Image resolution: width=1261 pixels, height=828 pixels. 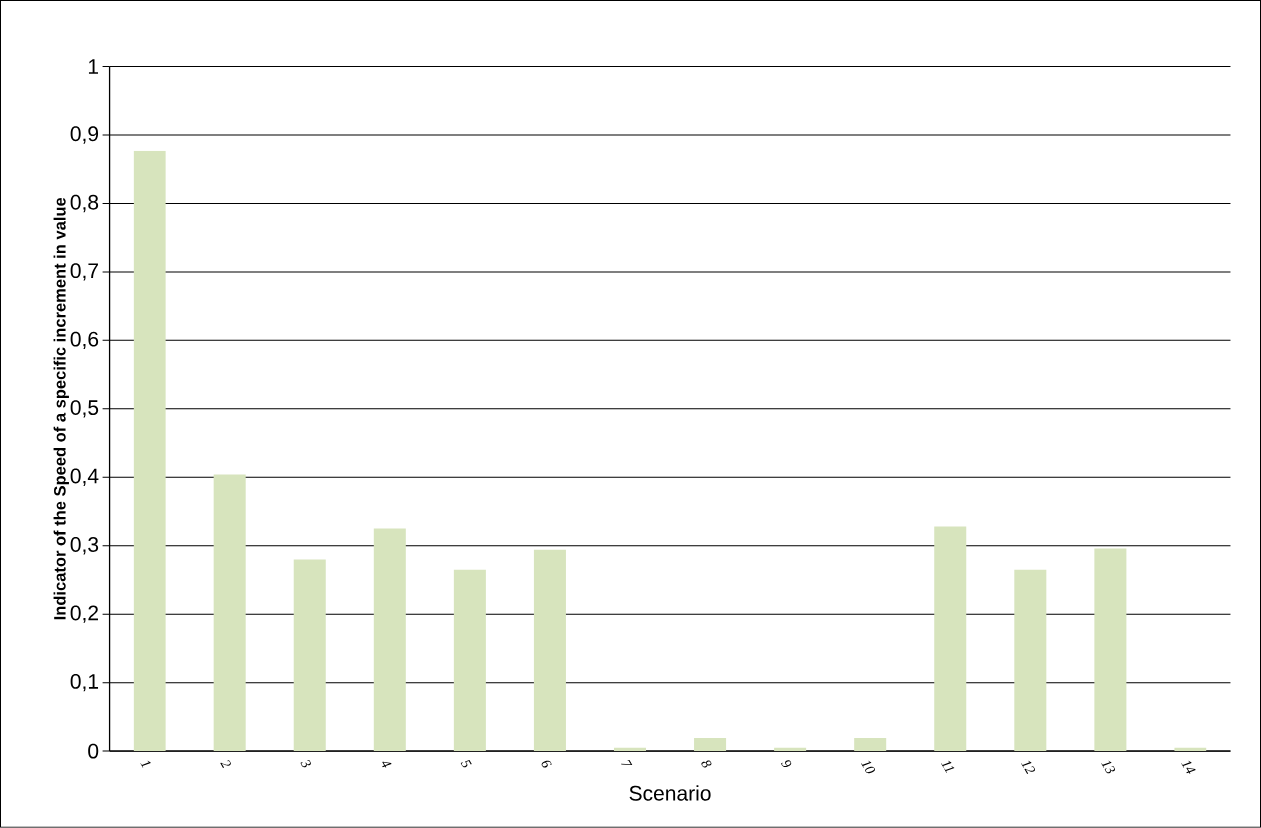 I want to click on x-tick-label: 14, so click(x=1188, y=767).